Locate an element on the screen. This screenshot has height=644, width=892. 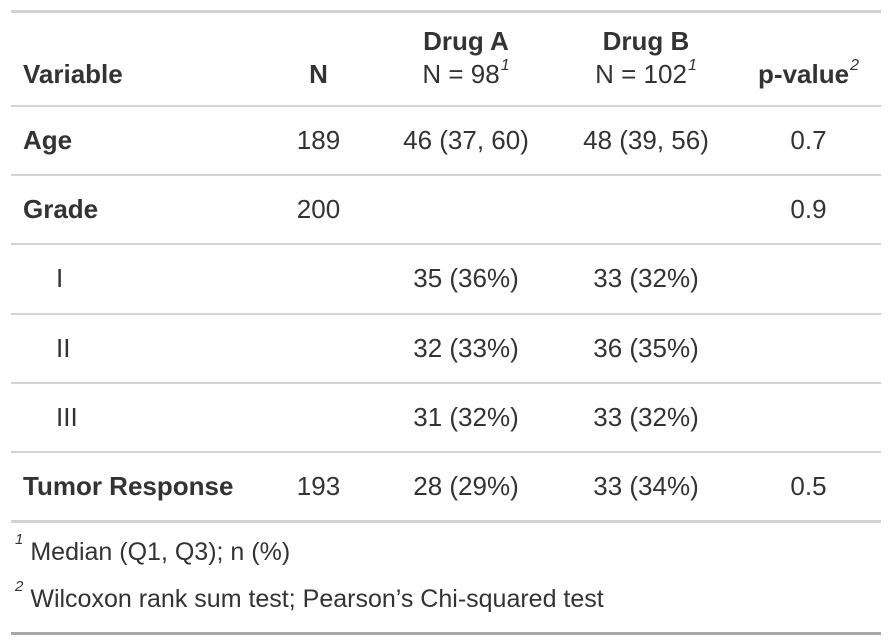
table-row-grade-ii: II 32 (33%) 36 (35%) is located at coordinates (446, 348).